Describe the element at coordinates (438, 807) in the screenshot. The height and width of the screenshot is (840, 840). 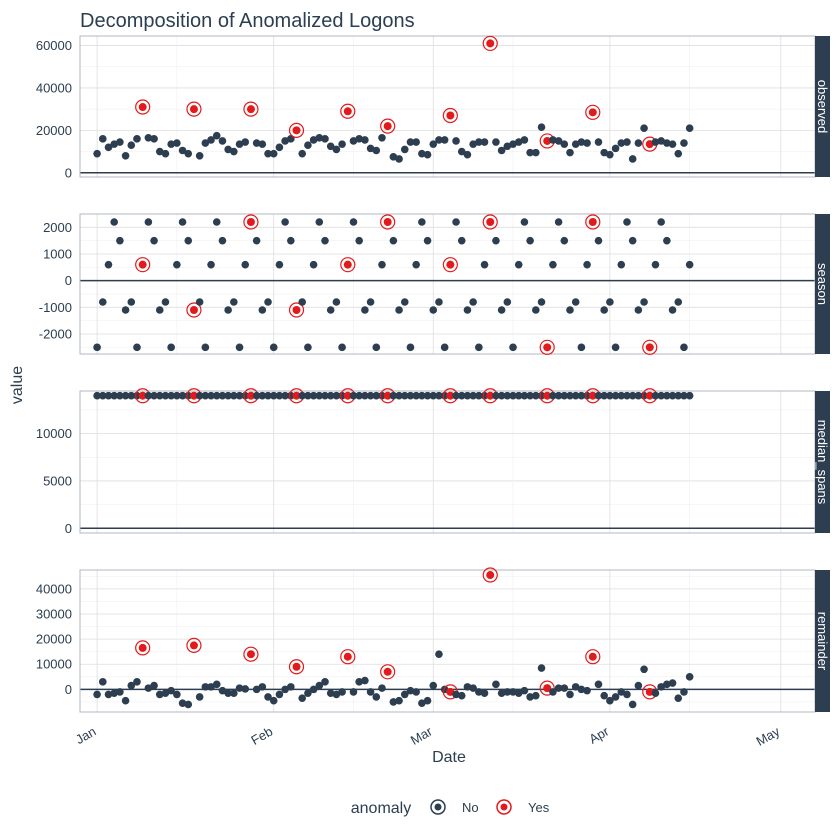
I see `legend-no-dot` at that location.